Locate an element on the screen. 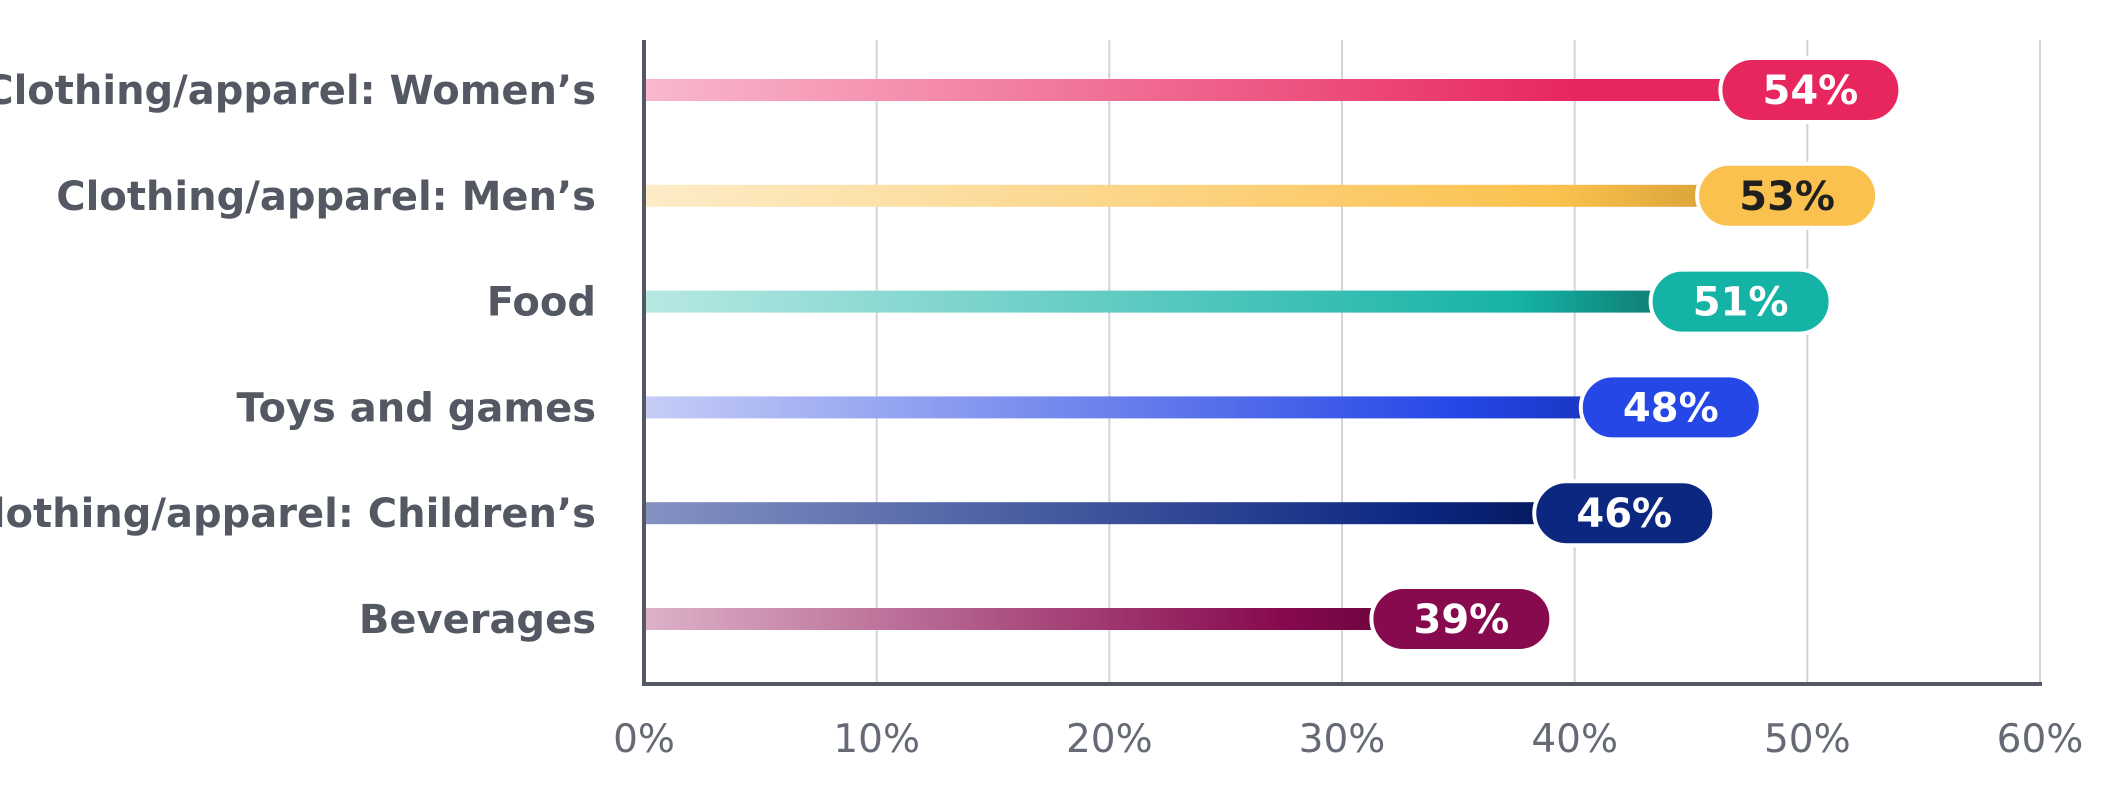 This screenshot has height=800, width=2108. value-label: 51% is located at coordinates (1741, 303).